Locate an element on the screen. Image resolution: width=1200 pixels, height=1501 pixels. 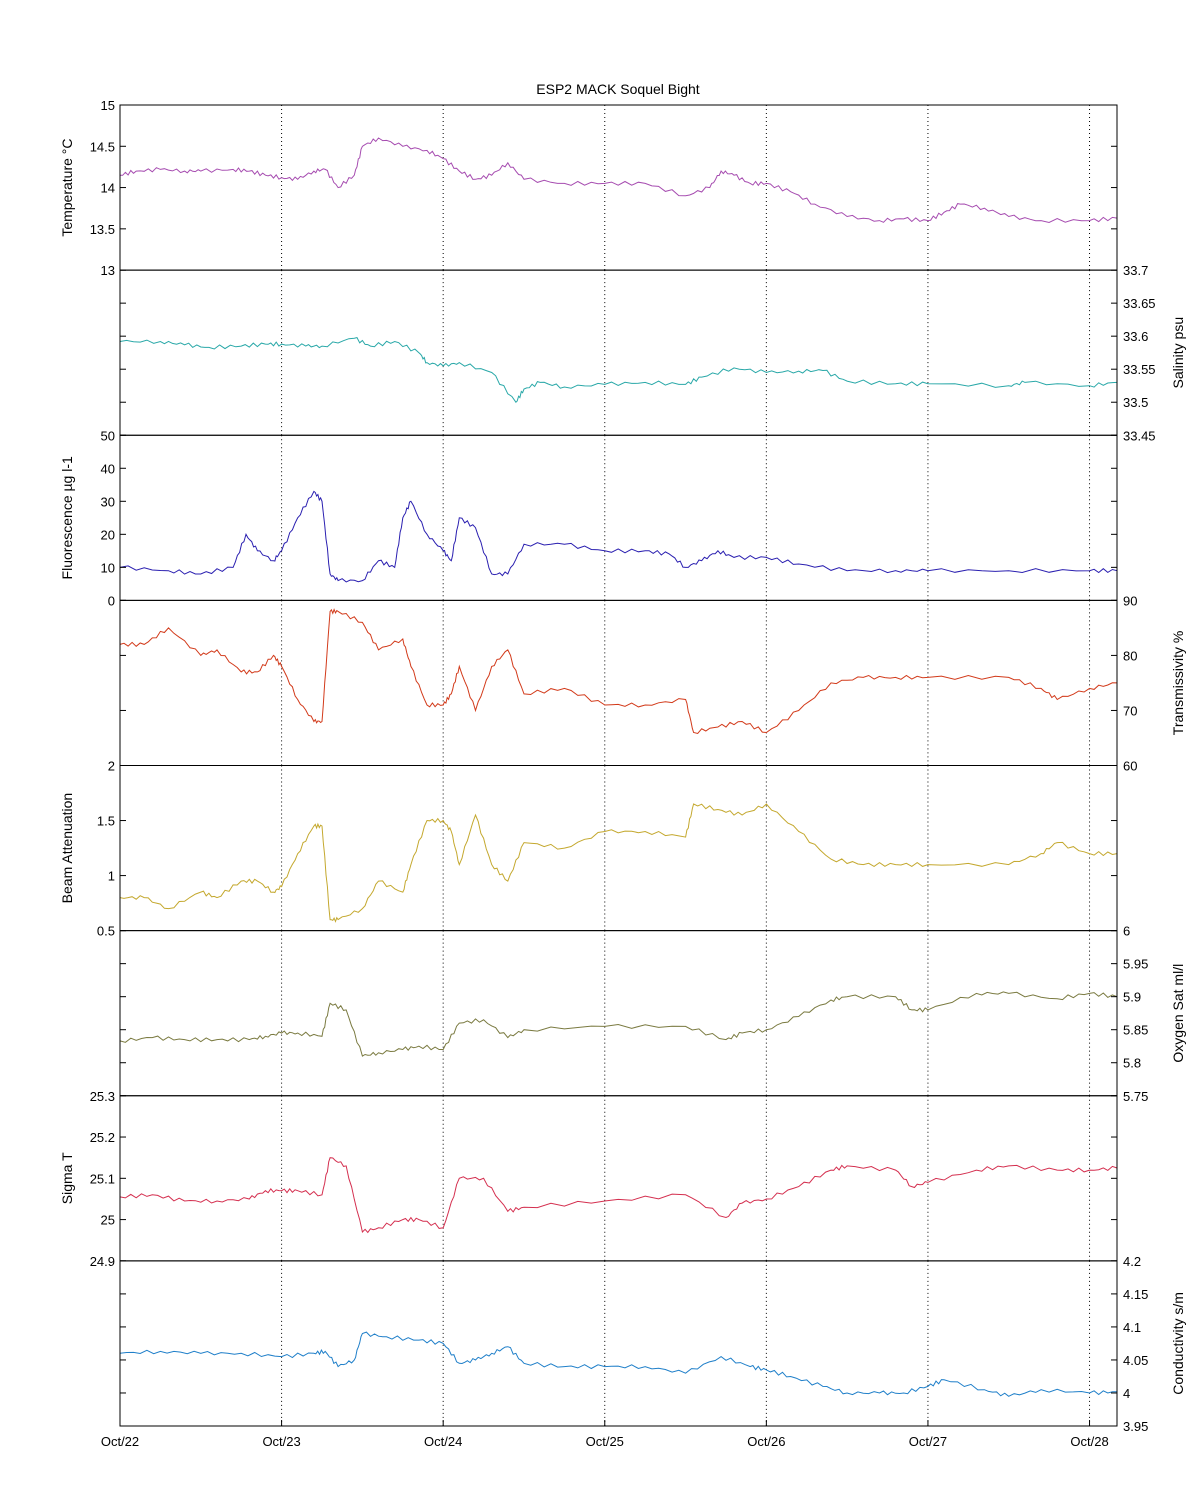
y-tick-label: 13.5 is located at coordinates (102, 229).